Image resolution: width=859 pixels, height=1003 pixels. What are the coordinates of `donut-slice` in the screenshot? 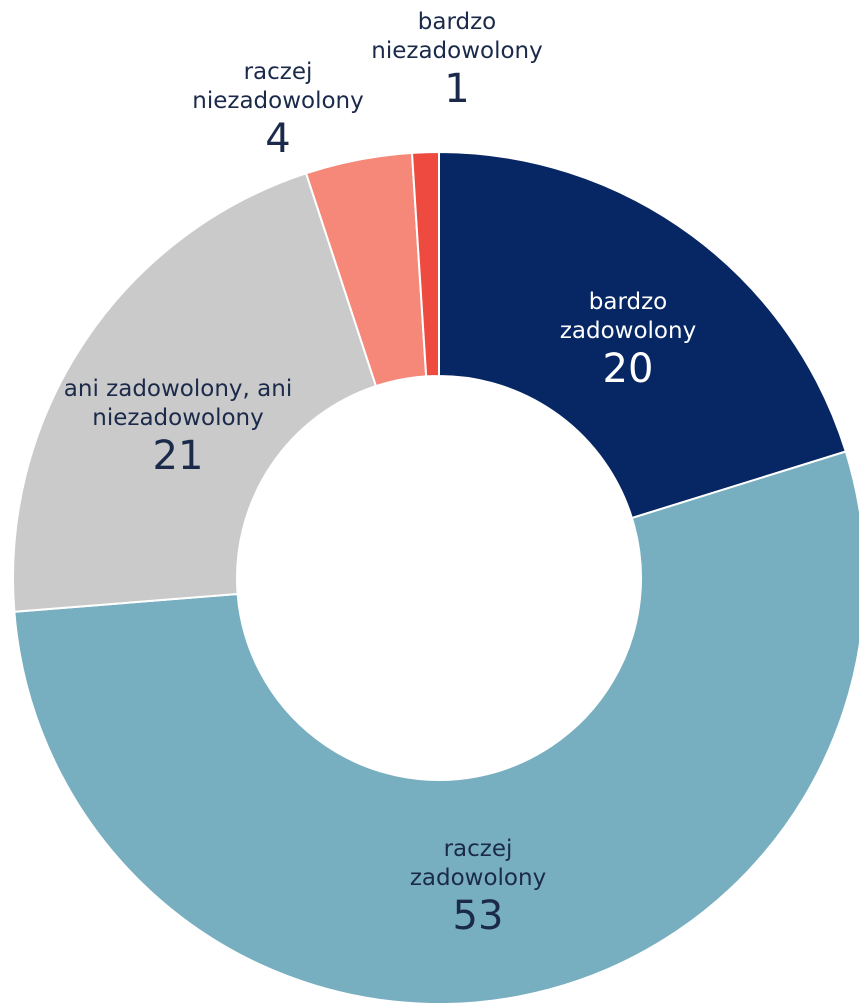 It's located at (425, 264).